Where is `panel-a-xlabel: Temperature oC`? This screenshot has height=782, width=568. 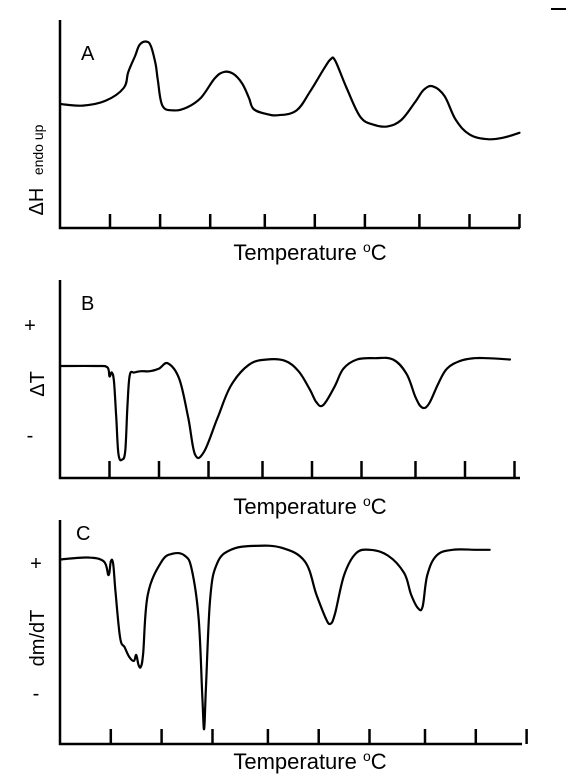
panel-a-xlabel: Temperature oC is located at coordinates (309, 252).